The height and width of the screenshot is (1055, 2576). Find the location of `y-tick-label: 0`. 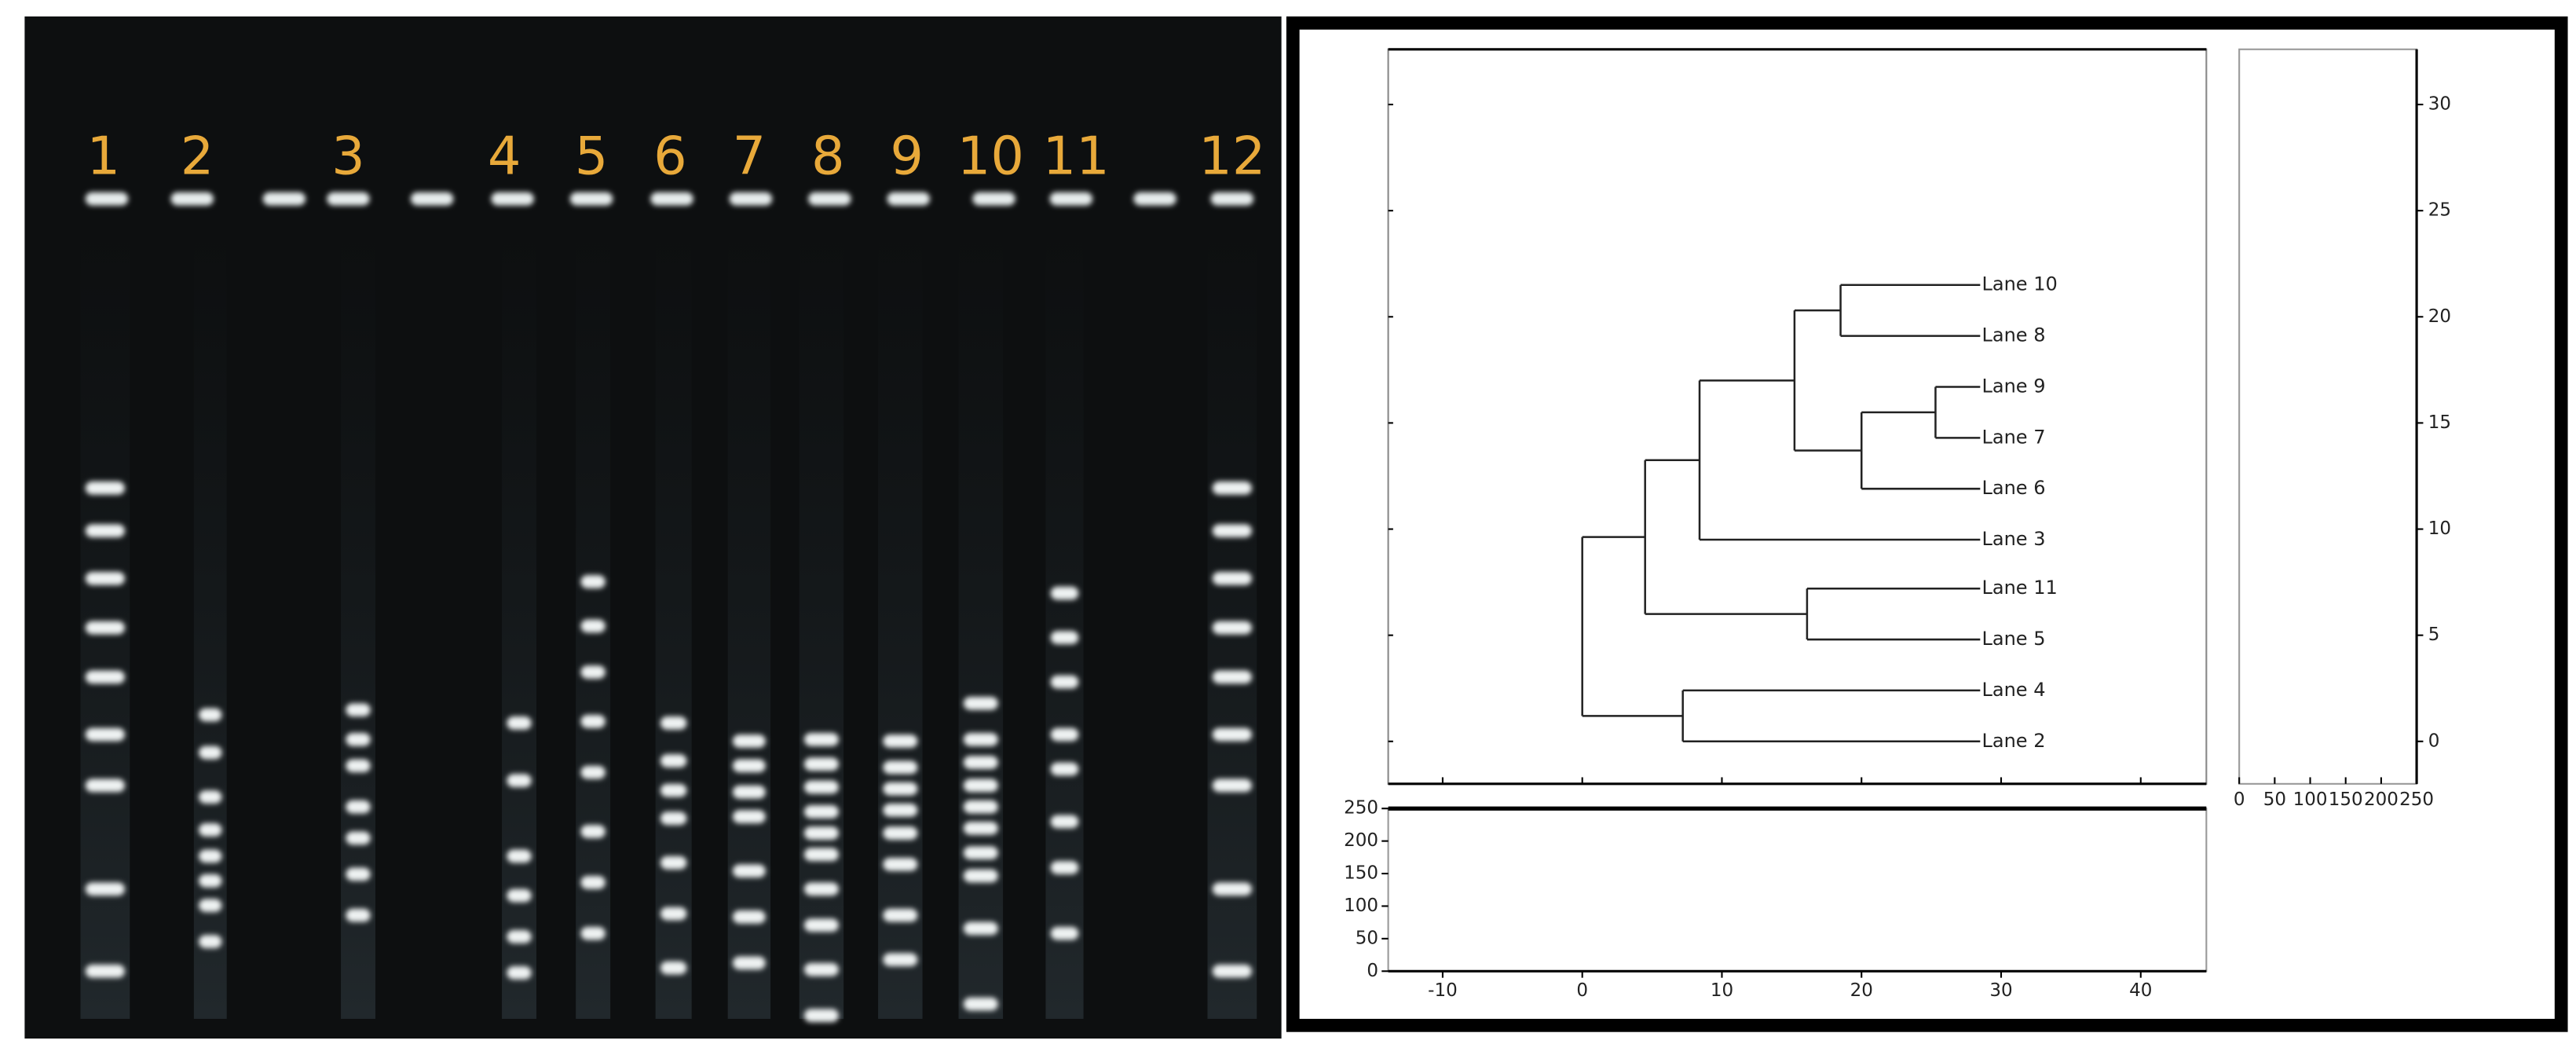

y-tick-label: 0 is located at coordinates (1372, 971).